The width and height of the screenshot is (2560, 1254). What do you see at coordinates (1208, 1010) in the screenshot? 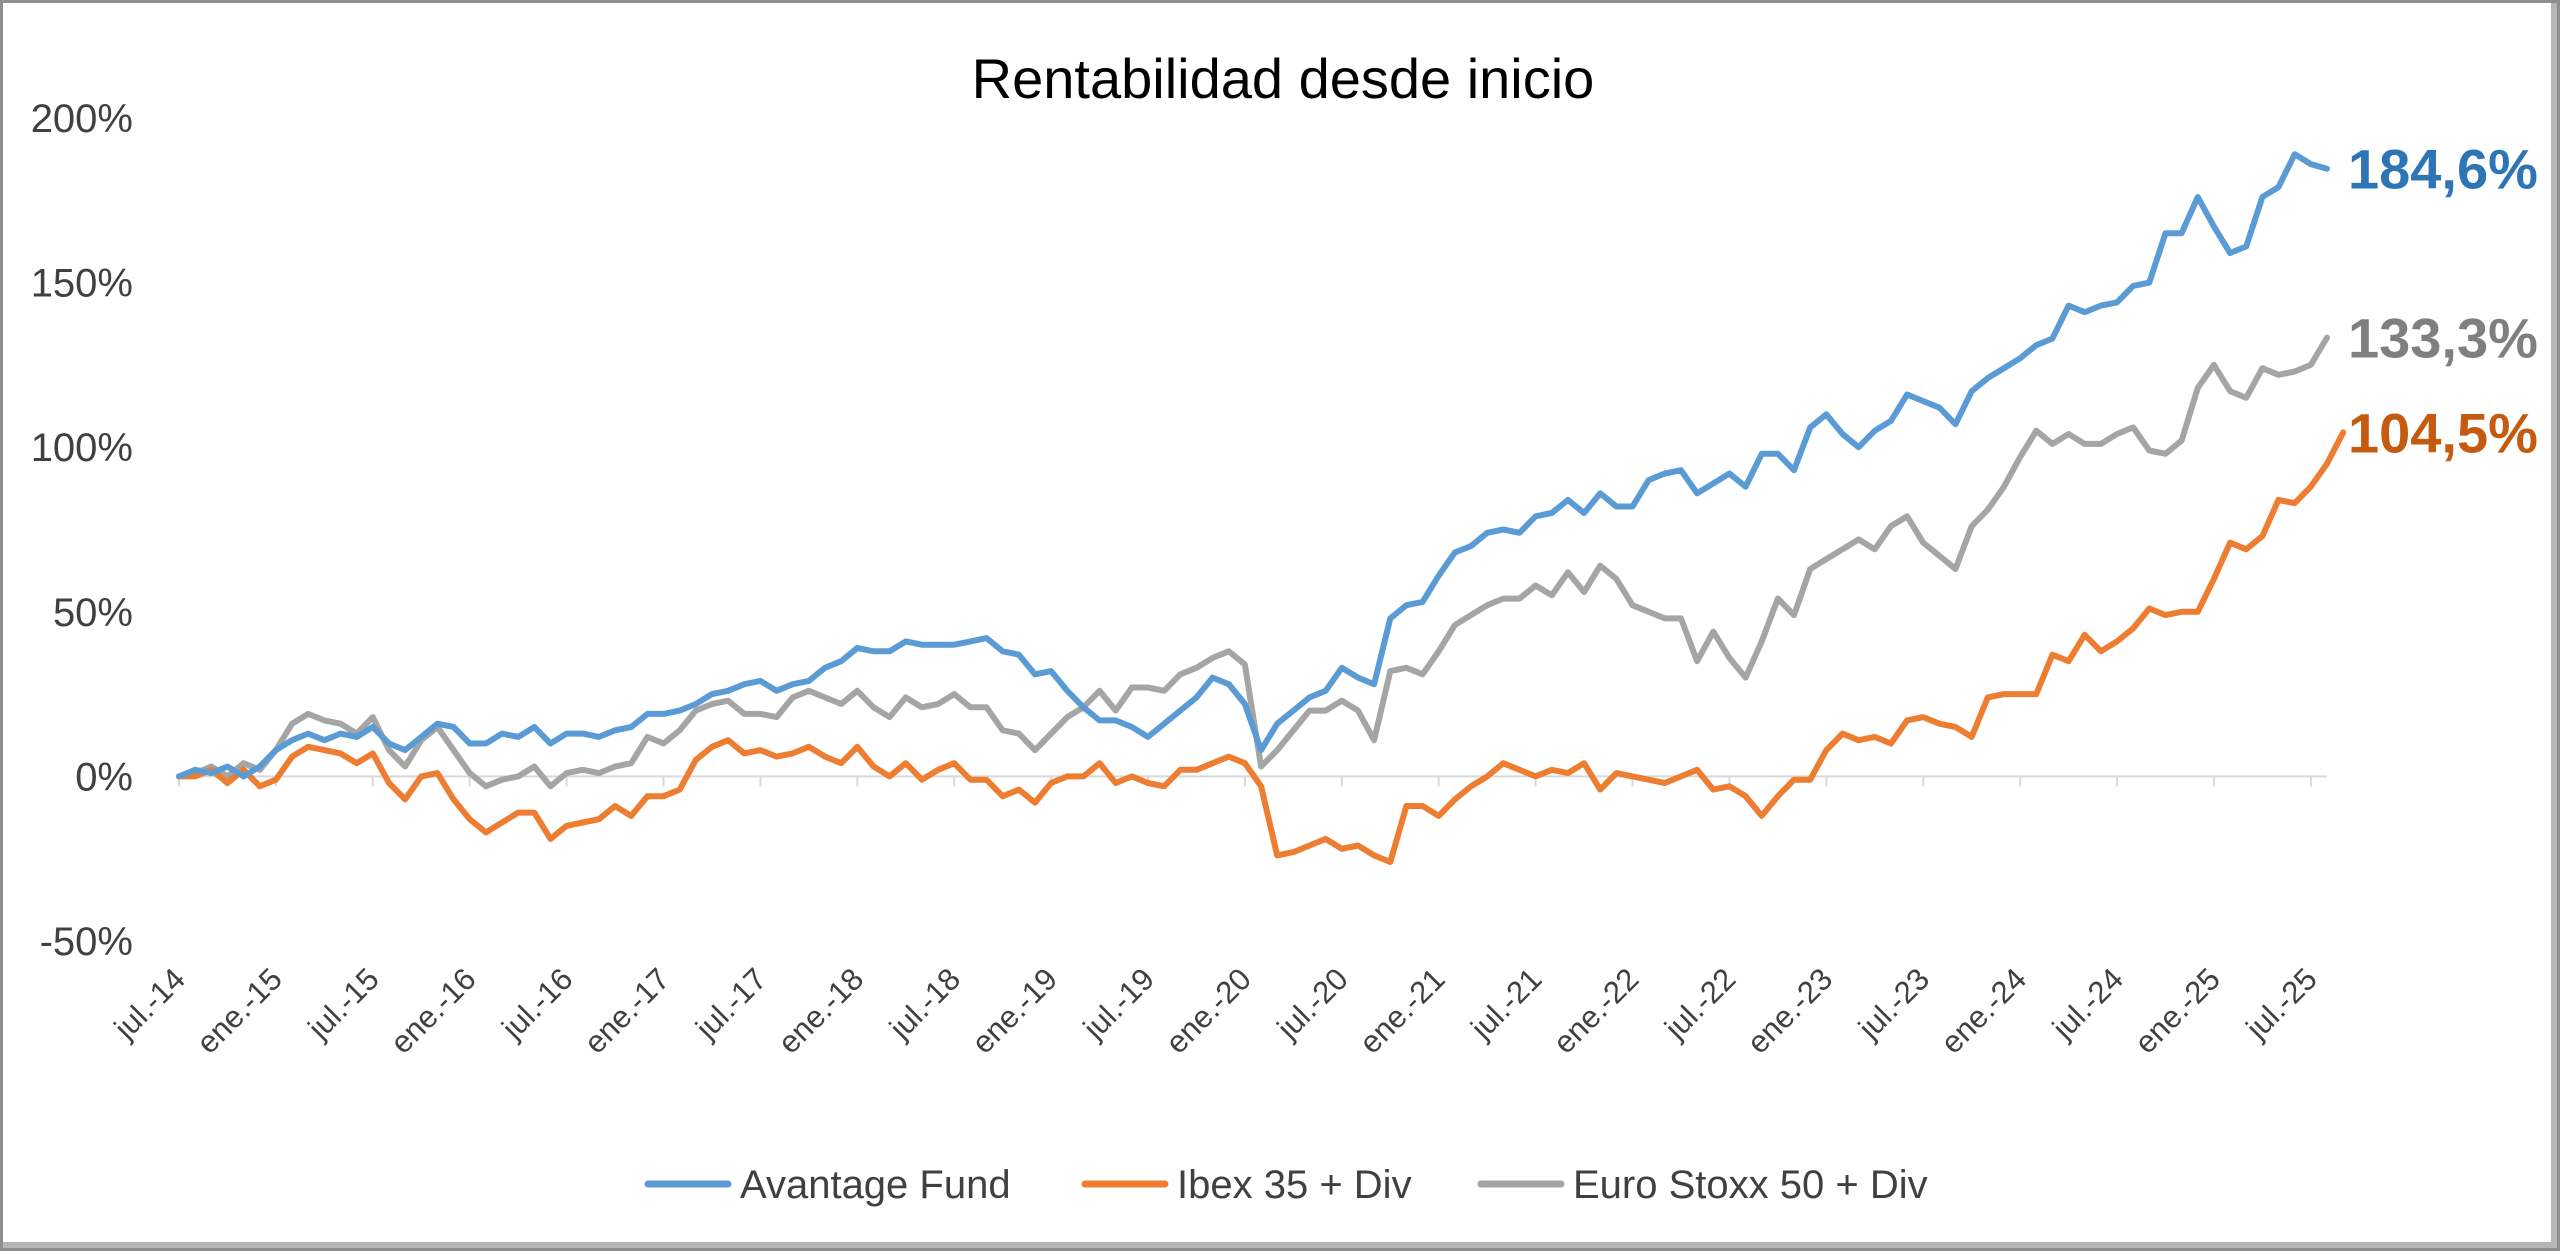
I see `x-tick-label: ene.-20` at bounding box center [1208, 1010].